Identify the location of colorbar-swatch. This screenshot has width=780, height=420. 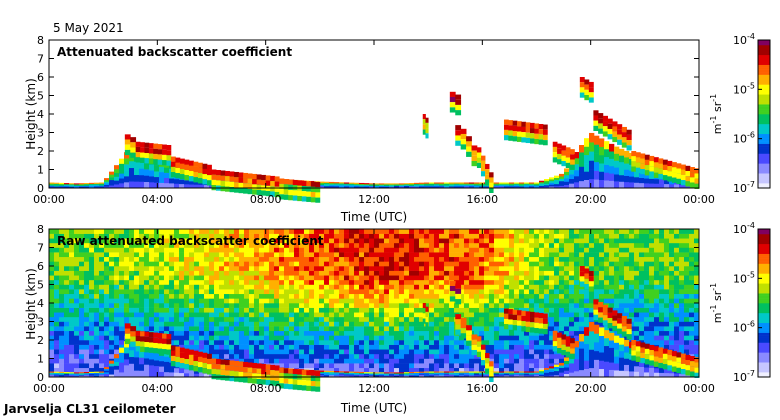
(764, 46).